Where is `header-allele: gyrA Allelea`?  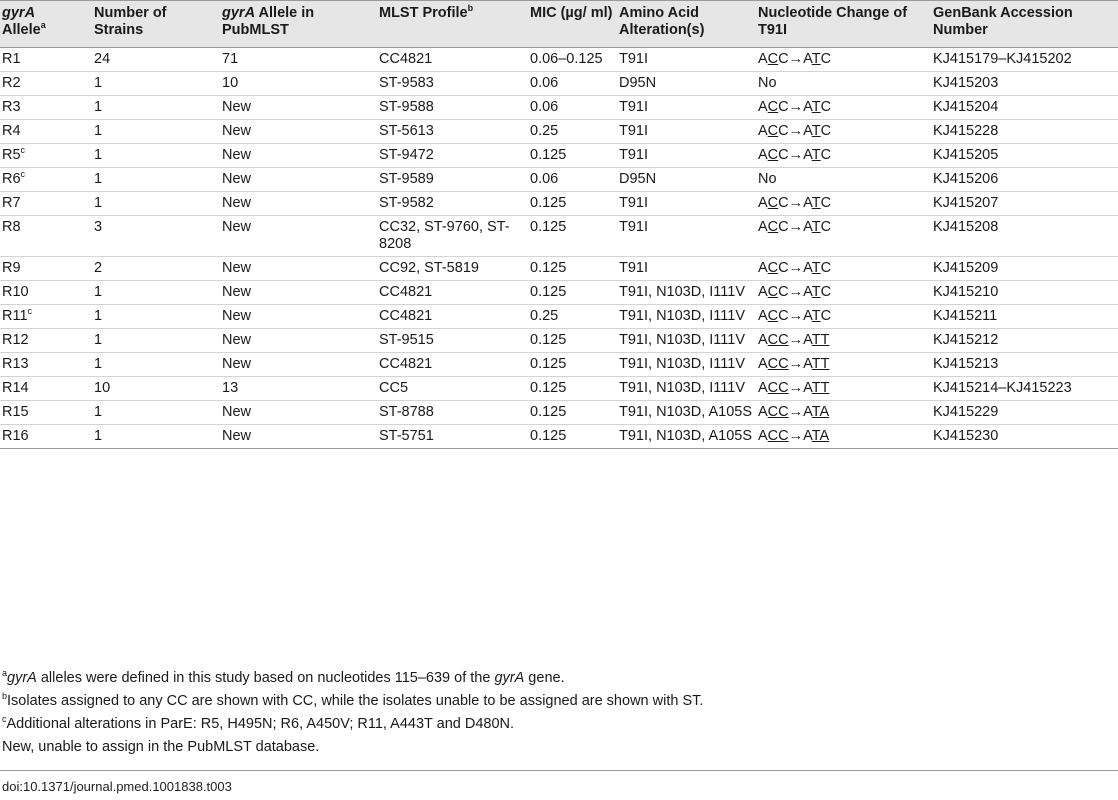
header-allele: gyrA Allelea is located at coordinates (46, 24).